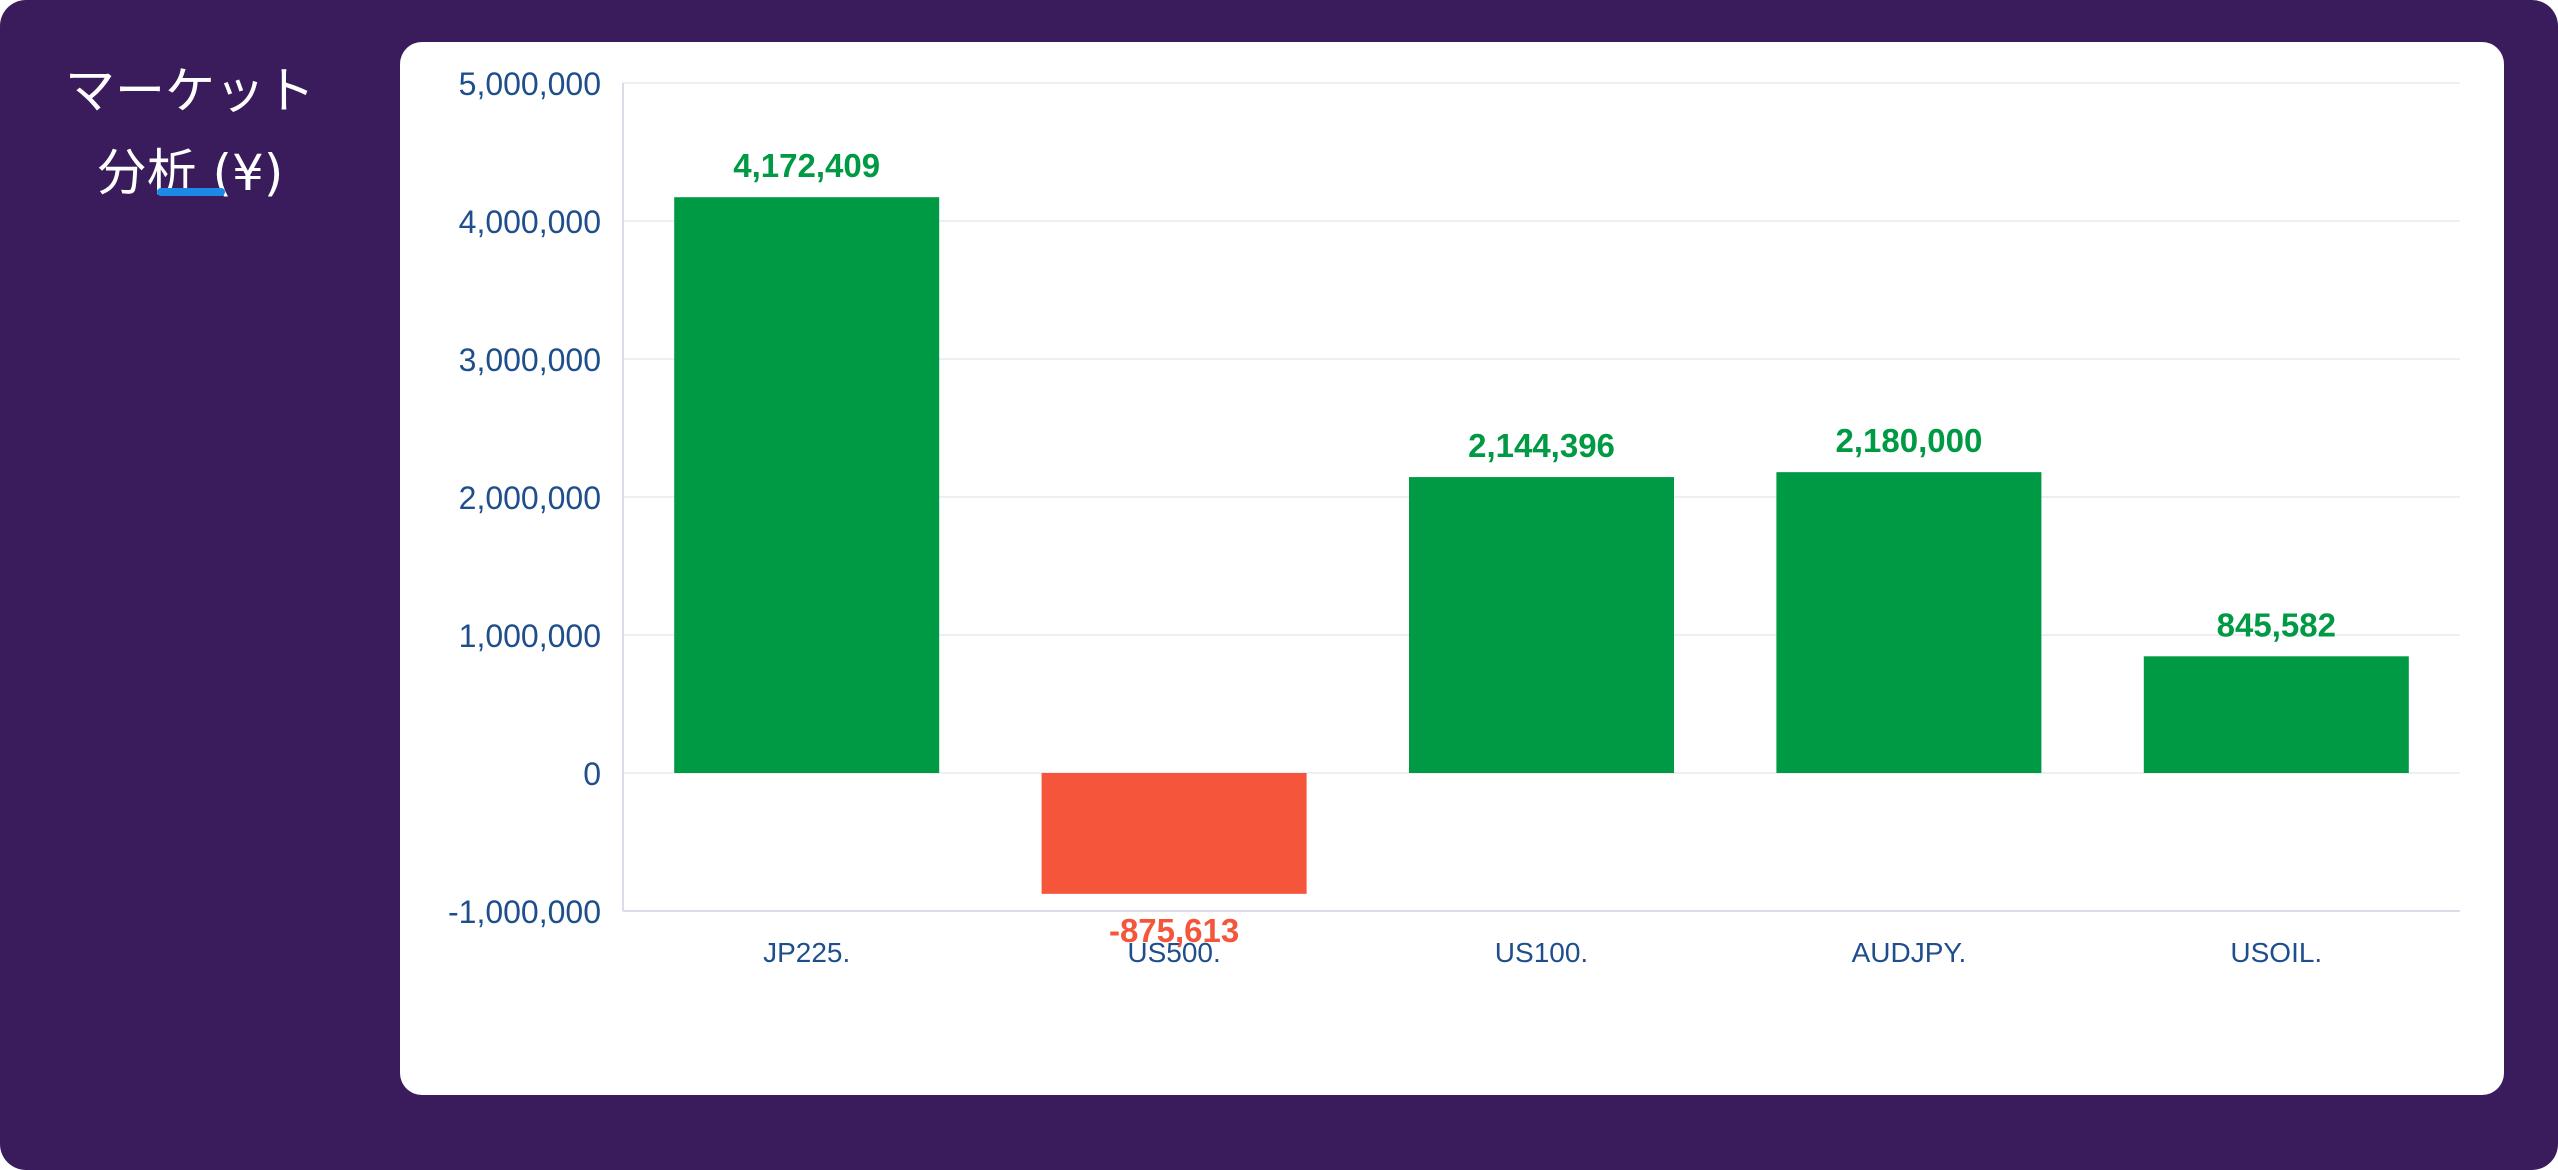 This screenshot has height=1170, width=2558. I want to click on value-label: 4,172,409, so click(806, 165).